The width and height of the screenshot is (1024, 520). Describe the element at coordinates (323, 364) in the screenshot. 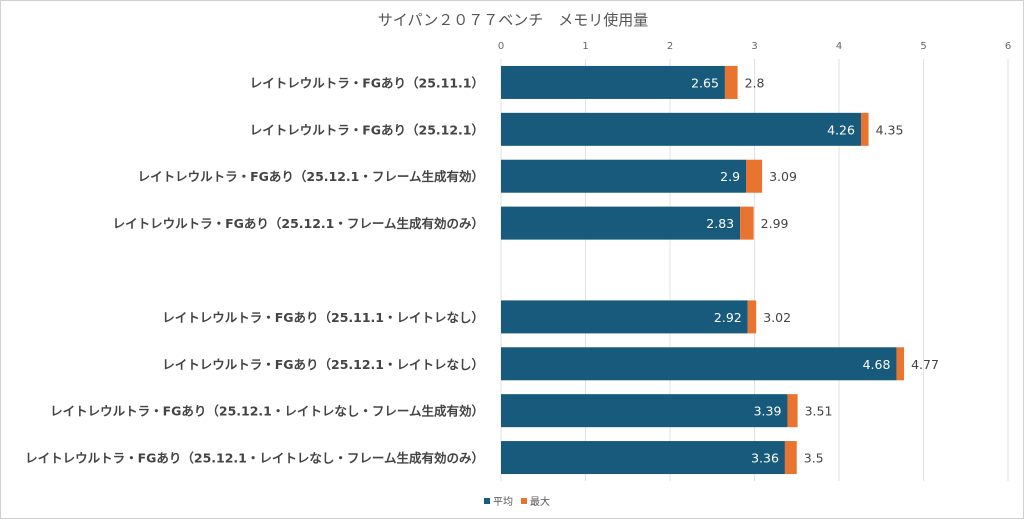

I see `category-label: レイトレウルトラ・FGあり（25.12.1・レイトレなし）` at that location.